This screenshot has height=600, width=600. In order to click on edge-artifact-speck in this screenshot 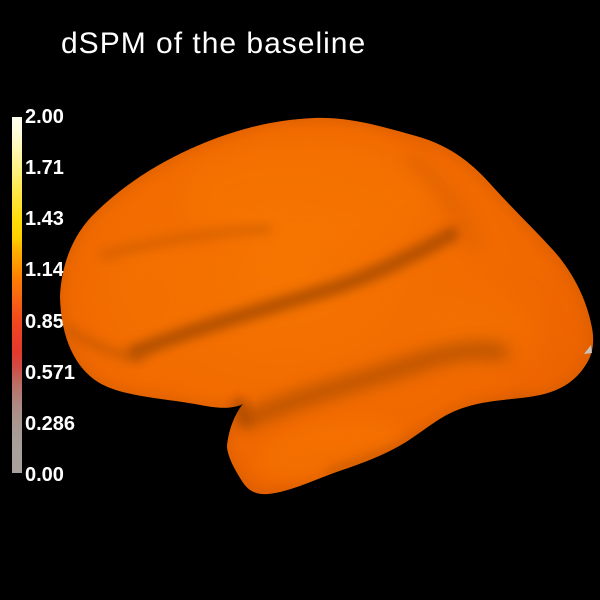, I will do `click(588, 349)`.